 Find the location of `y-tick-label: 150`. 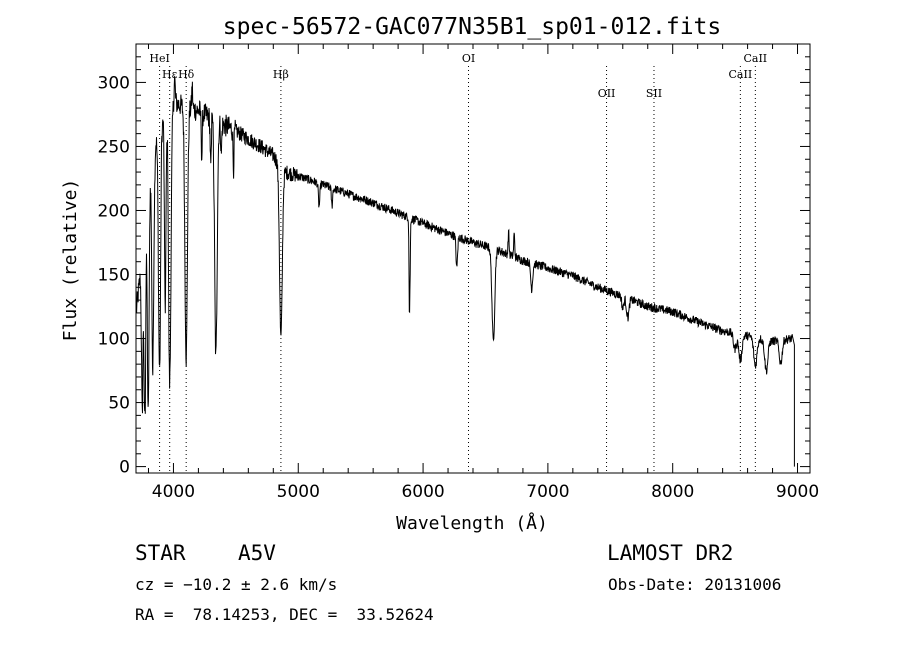

y-tick-label: 150 is located at coordinates (114, 276).